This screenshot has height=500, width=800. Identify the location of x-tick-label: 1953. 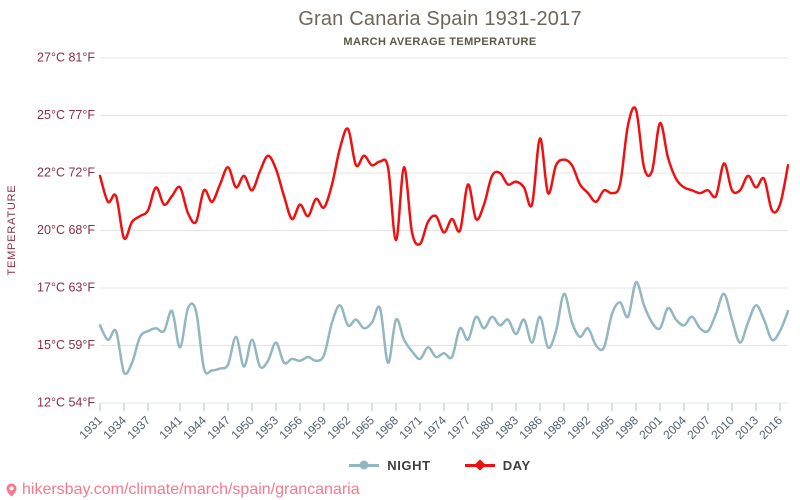
(266, 427).